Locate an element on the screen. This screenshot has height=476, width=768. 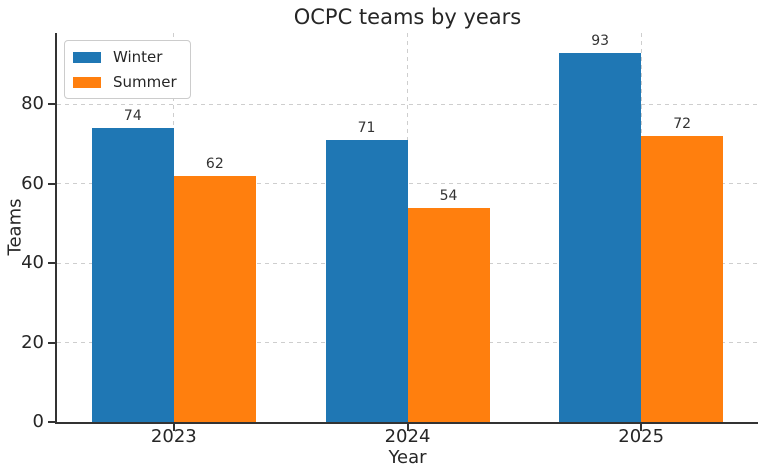
y-tick-label-40: 40 is located at coordinates (32, 263).